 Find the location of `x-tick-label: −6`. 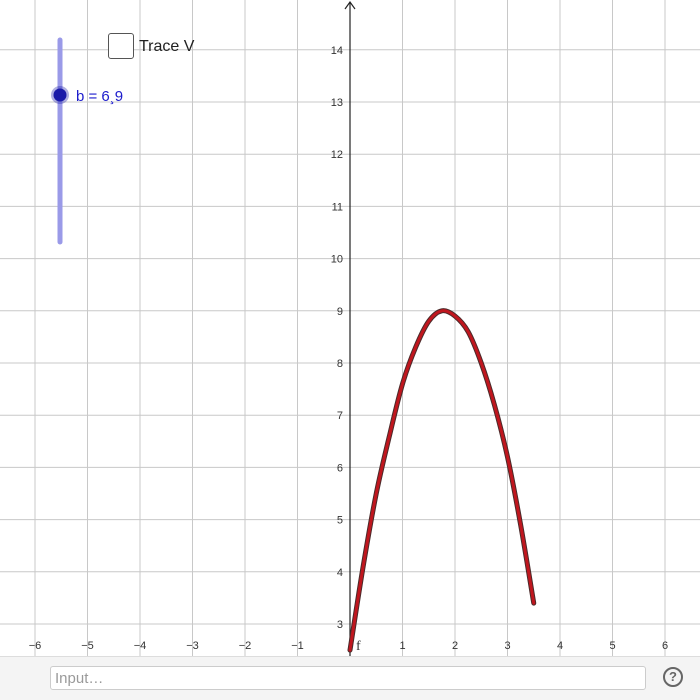

x-tick-label: −6 is located at coordinates (35, 646).